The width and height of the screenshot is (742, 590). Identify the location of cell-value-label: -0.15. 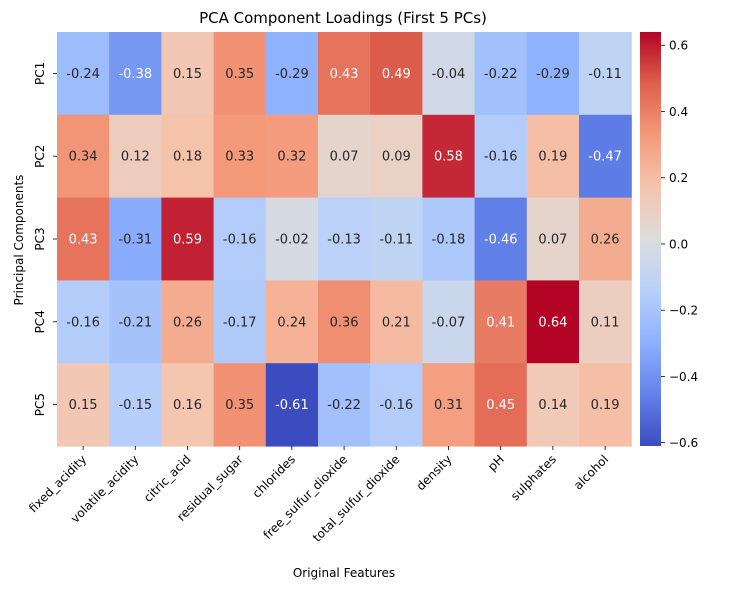
(135, 405).